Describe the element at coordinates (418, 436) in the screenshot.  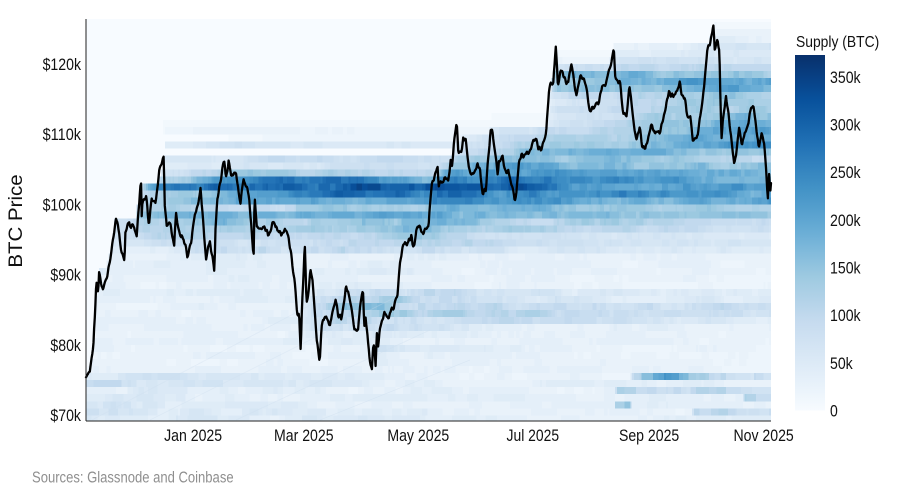
I see `svg-text: May 2025` at that location.